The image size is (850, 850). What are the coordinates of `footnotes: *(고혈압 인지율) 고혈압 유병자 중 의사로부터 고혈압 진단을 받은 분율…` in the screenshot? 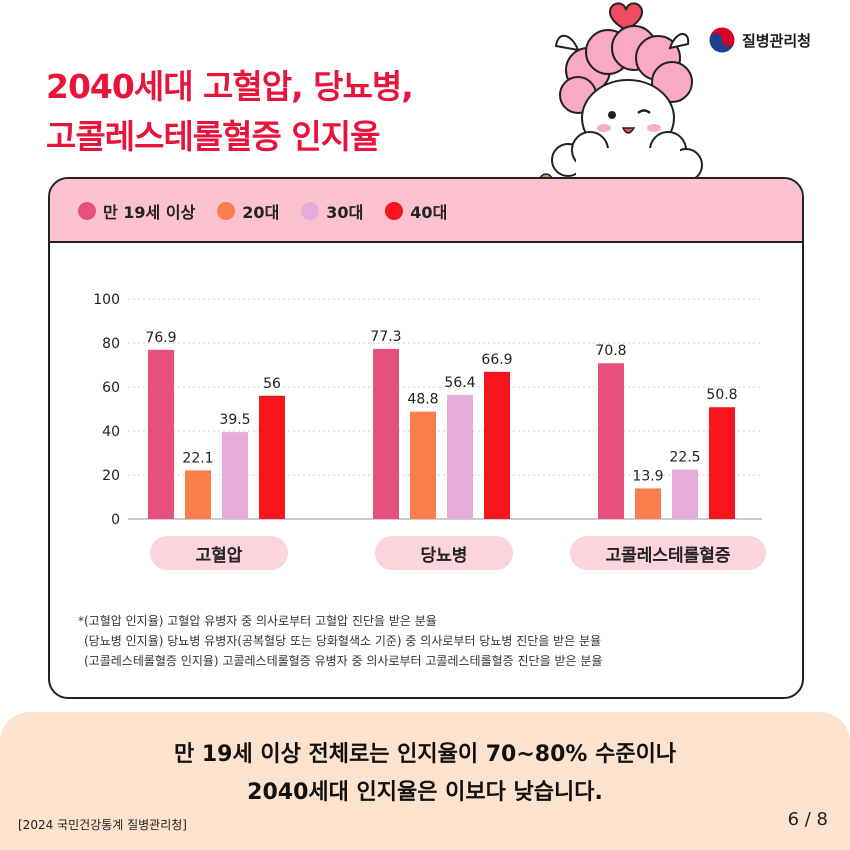 It's located at (340, 641).